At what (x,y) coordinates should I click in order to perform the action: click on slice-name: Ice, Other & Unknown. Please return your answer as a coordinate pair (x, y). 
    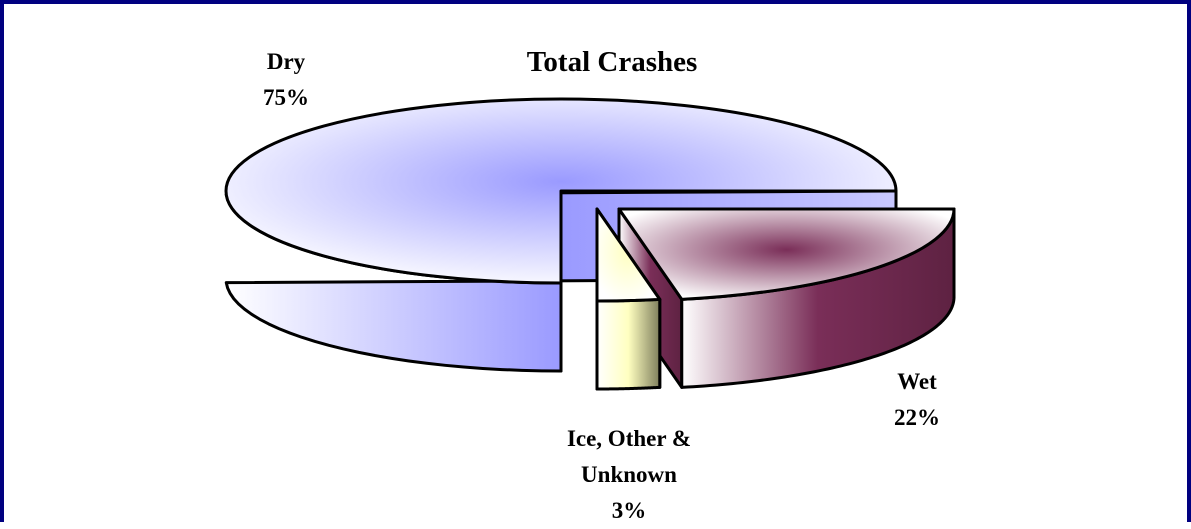
    Looking at the image, I should click on (629, 456).